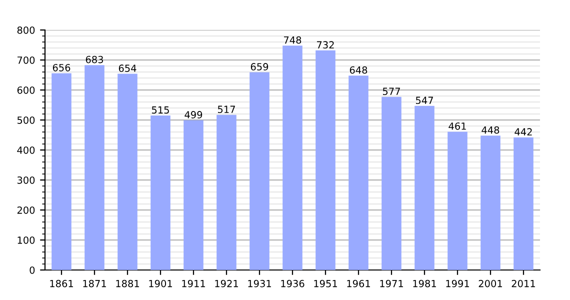  What do you see at coordinates (490, 284) in the screenshot?
I see `x-tick-label: 2001` at bounding box center [490, 284].